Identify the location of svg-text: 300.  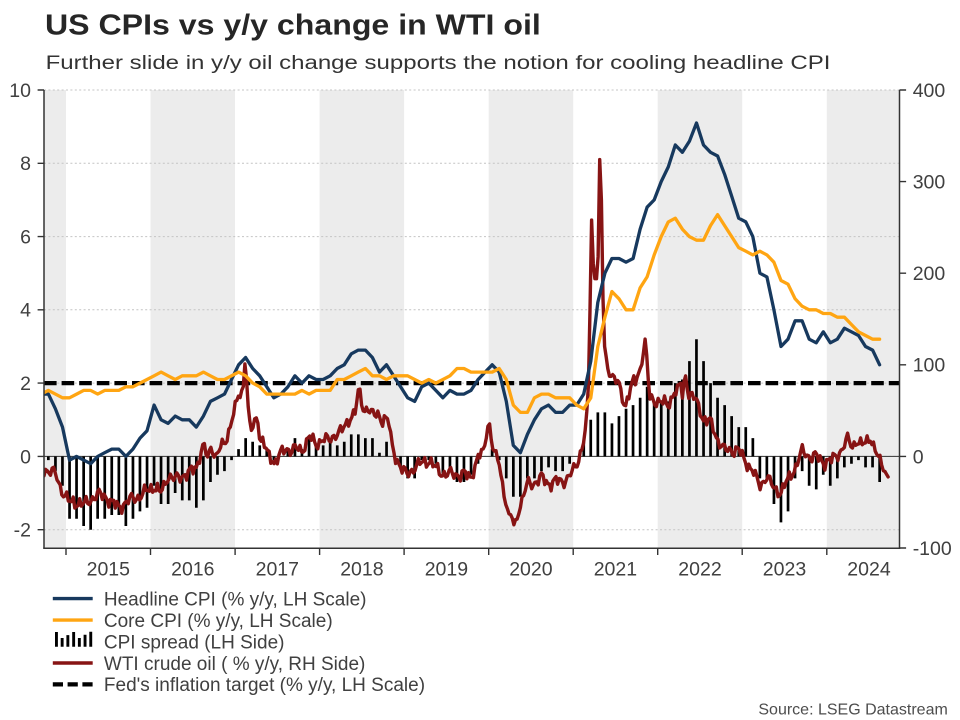
(929, 183).